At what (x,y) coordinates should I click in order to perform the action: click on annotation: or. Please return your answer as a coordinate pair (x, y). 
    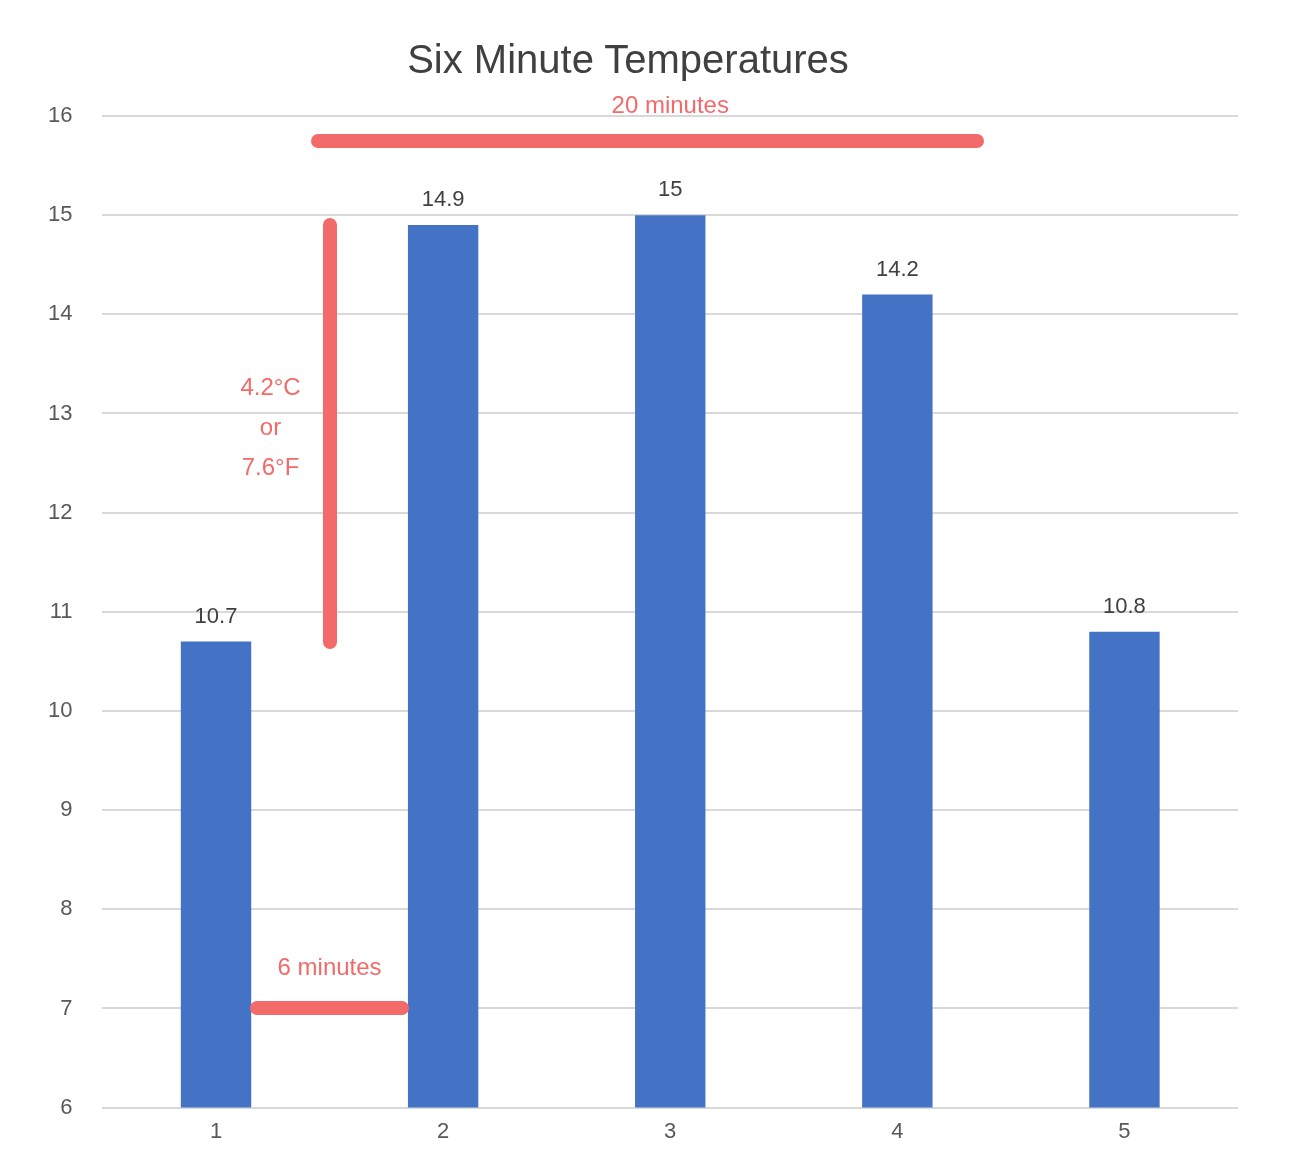
    Looking at the image, I should click on (270, 426).